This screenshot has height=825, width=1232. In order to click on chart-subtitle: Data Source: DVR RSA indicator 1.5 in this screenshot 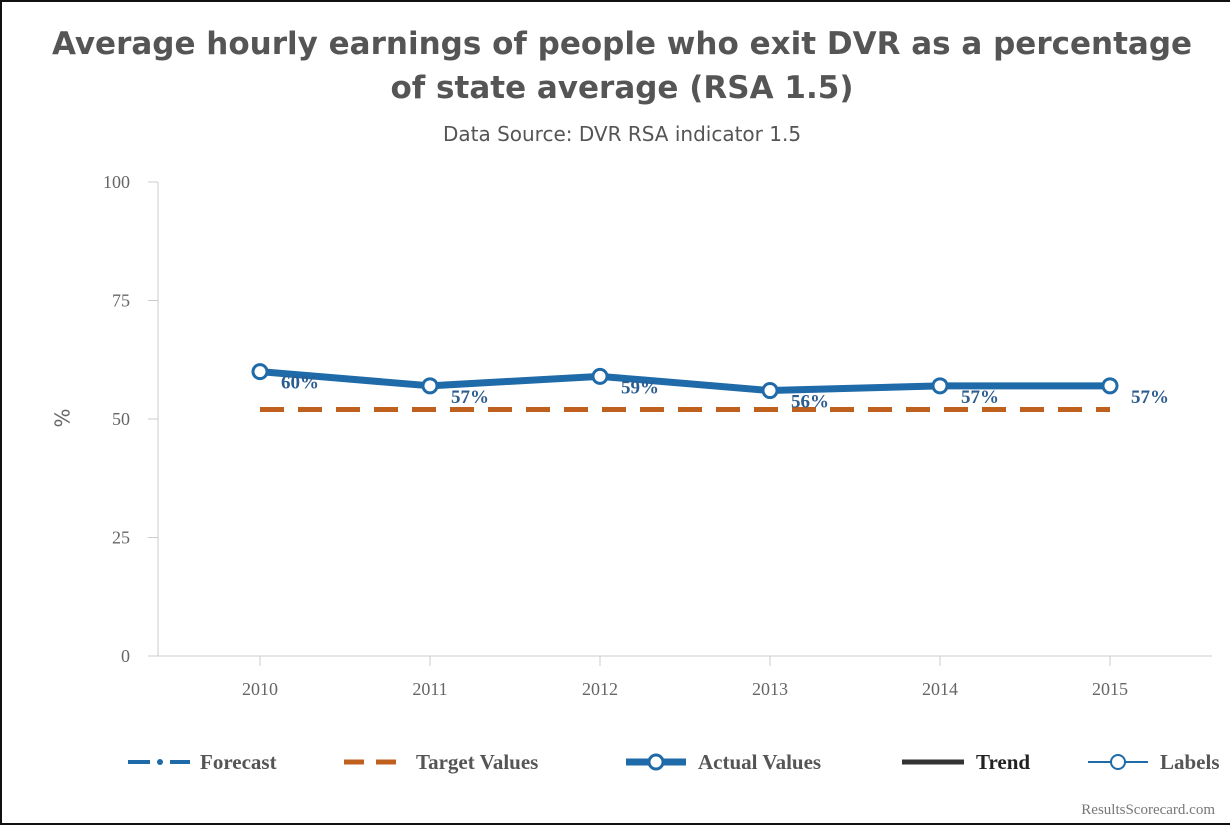, I will do `click(622, 134)`.